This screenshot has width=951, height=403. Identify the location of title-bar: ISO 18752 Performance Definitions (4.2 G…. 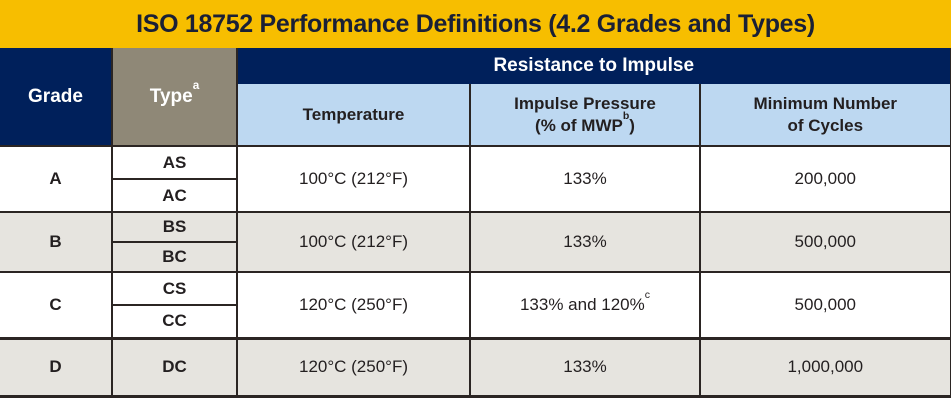
(475, 24).